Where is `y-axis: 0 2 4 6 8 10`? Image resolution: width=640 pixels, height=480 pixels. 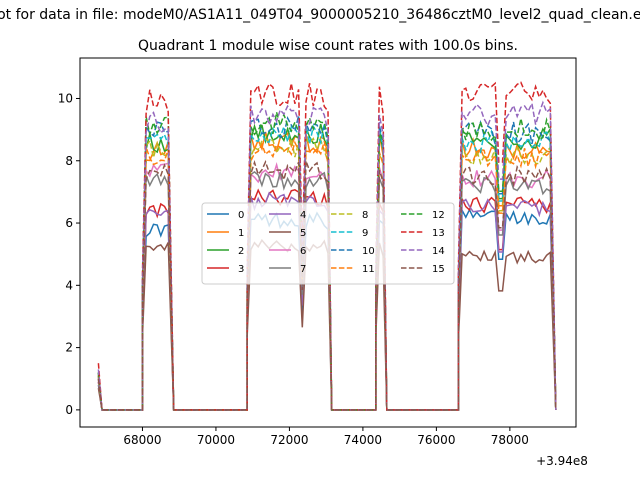 y-axis: 0 2 4 6 8 10 is located at coordinates (69, 254).